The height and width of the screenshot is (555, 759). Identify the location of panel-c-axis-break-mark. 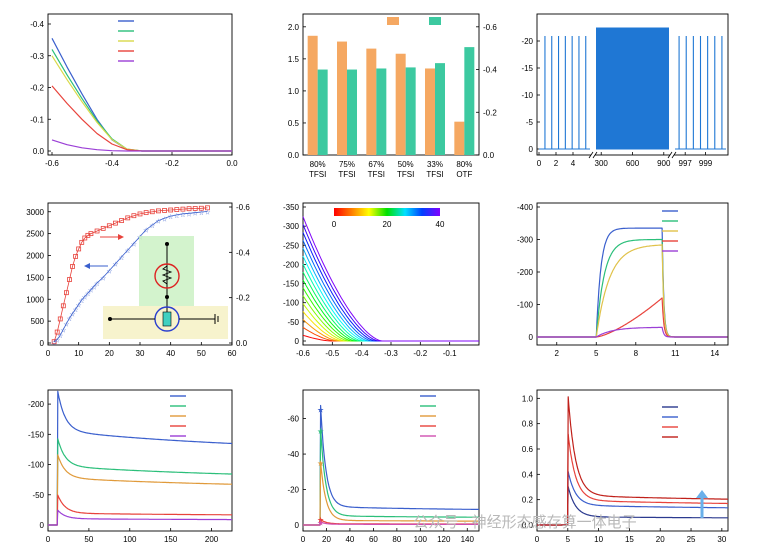
(674, 155).